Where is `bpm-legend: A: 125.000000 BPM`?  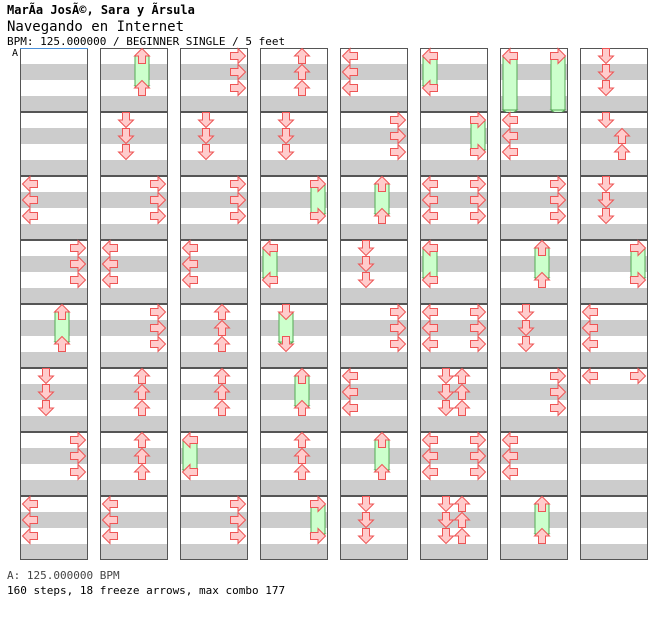 bpm-legend: A: 125.000000 BPM is located at coordinates (63, 575).